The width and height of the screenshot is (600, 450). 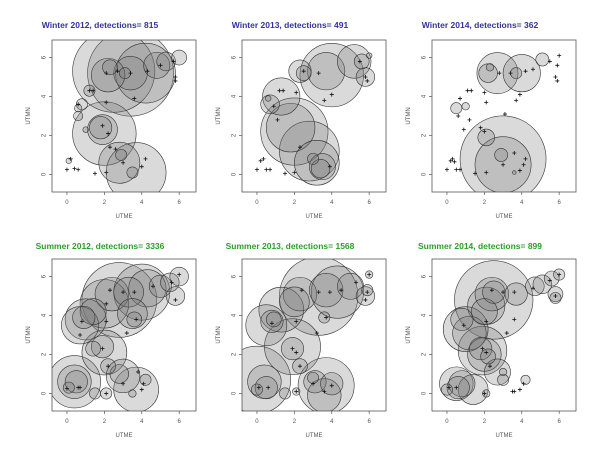 I want to click on y-tick-label: 4, so click(x=425, y=96).